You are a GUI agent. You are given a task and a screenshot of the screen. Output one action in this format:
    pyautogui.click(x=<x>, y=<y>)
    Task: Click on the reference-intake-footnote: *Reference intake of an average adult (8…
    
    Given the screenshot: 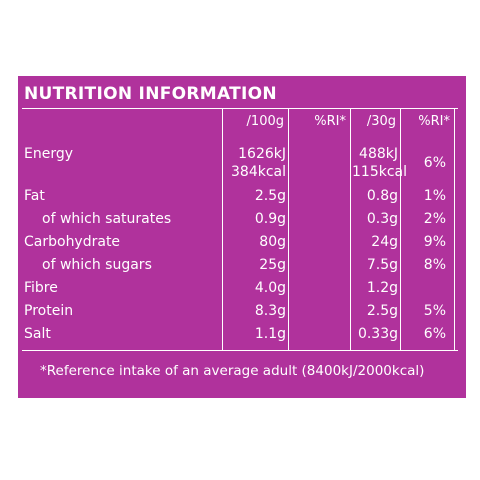 What is the action you would take?
    pyautogui.click(x=232, y=371)
    